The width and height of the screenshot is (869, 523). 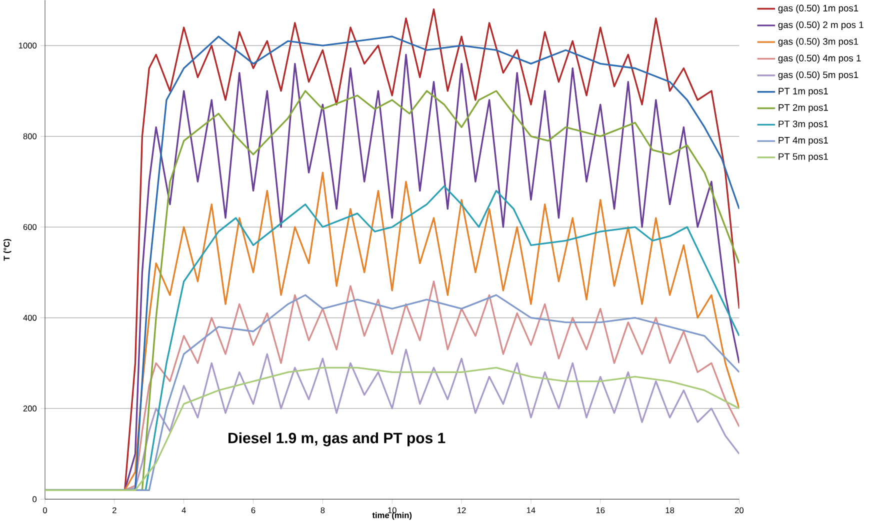 What do you see at coordinates (819, 59) in the screenshot?
I see `legend-label: gas (0.50) 4m pos 1` at bounding box center [819, 59].